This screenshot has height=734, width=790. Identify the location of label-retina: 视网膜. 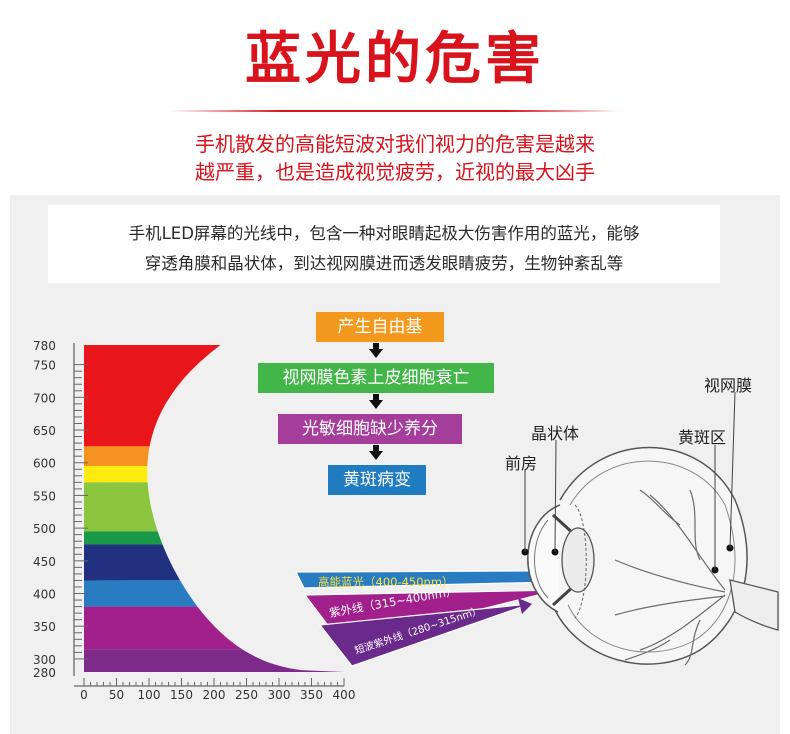
(728, 385).